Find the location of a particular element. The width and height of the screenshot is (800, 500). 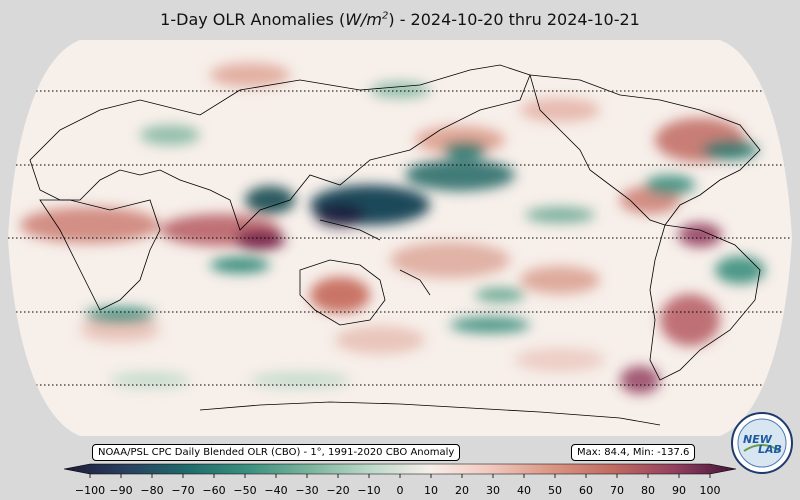

colorbar-tick-label: −40 is located at coordinates (275, 490).